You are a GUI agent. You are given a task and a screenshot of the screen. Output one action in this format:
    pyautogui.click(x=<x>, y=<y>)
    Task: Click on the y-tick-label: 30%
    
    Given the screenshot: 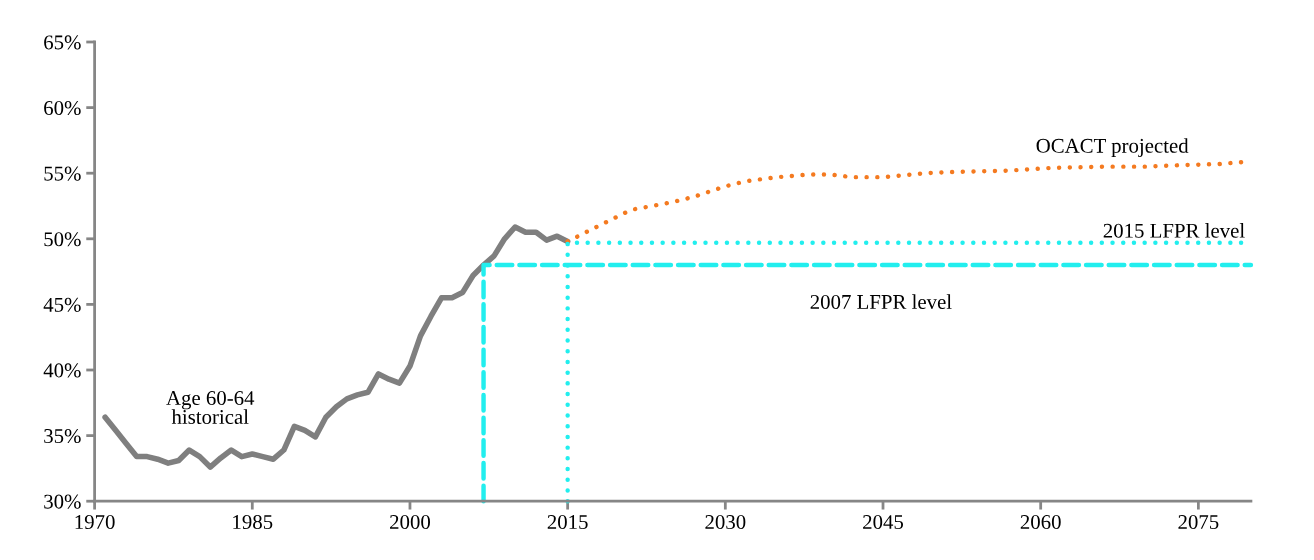 What is the action you would take?
    pyautogui.click(x=62, y=501)
    